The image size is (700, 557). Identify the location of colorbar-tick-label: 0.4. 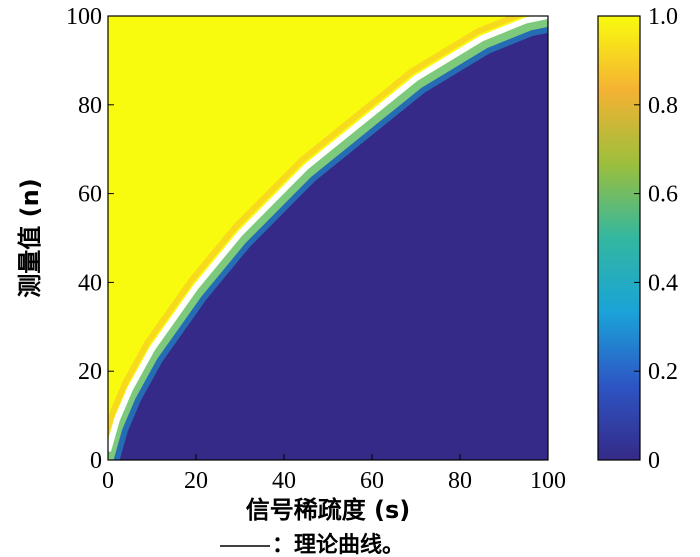
(663, 283).